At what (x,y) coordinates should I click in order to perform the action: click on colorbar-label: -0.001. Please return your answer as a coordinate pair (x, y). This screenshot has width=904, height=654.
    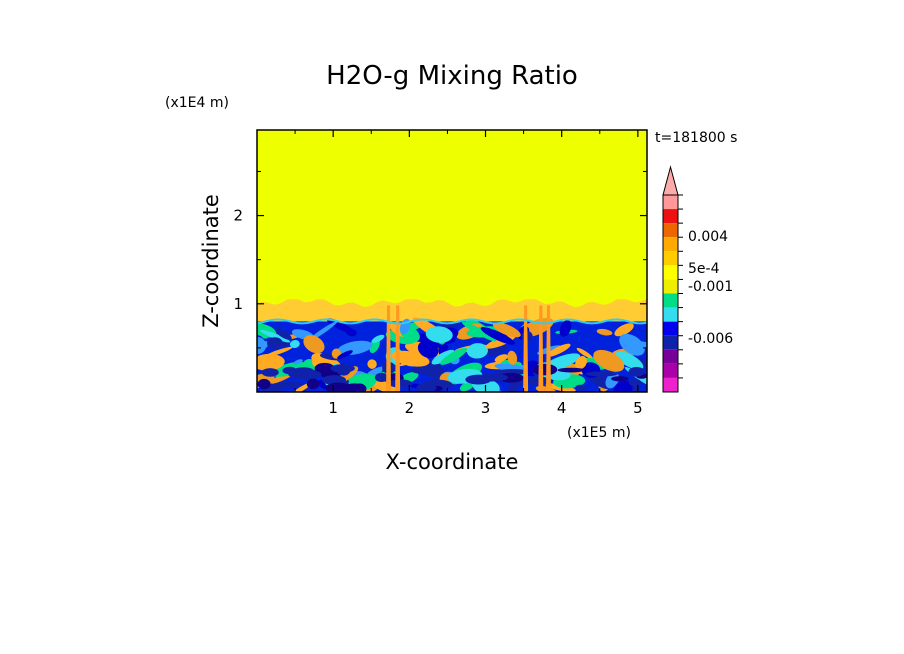
    Looking at the image, I should click on (710, 287).